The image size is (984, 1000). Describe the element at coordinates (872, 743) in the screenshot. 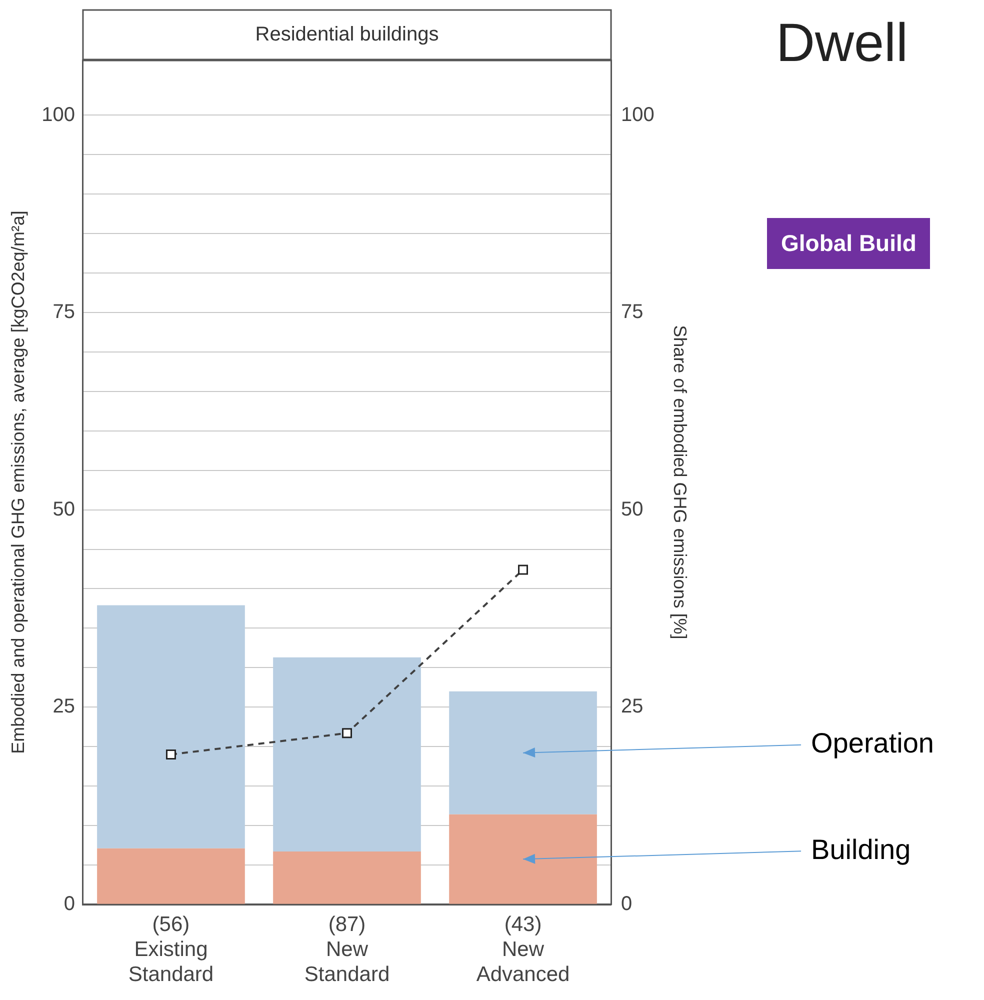

I see `text: Operation` at that location.